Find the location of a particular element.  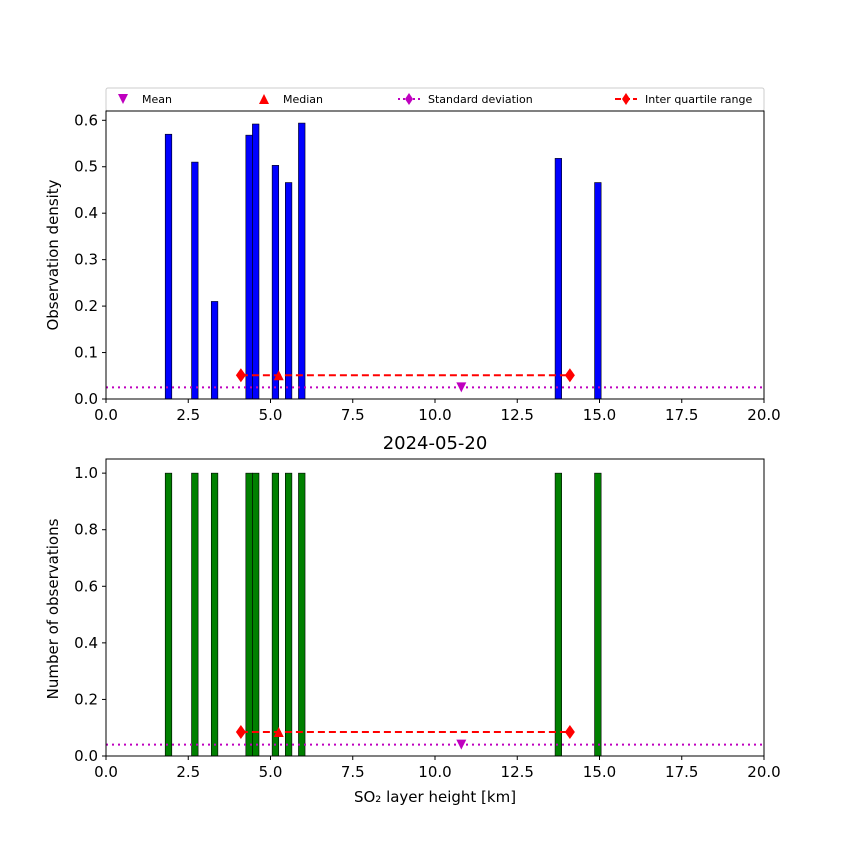

legend-item-median: Median is located at coordinates (291, 99).